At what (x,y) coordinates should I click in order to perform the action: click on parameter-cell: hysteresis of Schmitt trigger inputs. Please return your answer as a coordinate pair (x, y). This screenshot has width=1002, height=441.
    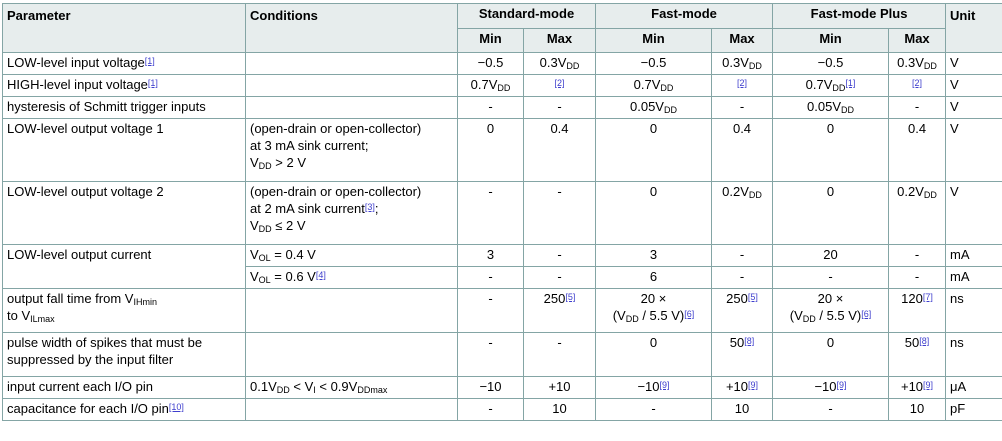
    Looking at the image, I should click on (124, 107).